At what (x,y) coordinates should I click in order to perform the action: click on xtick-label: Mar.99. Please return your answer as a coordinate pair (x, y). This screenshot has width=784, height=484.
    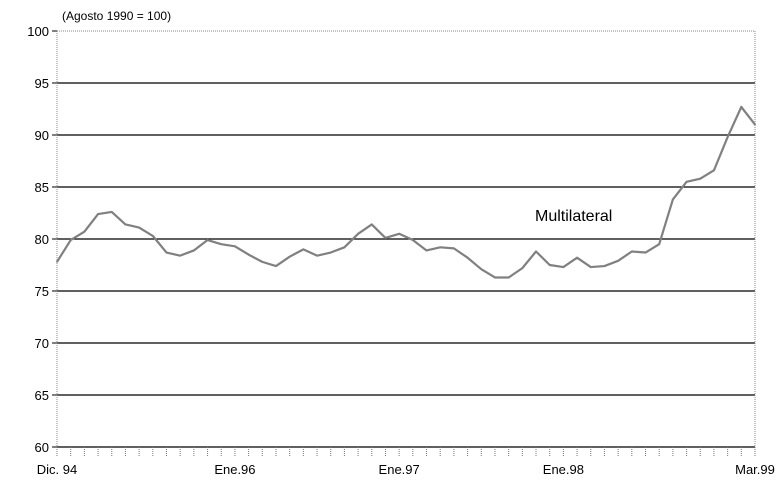
    Looking at the image, I should click on (755, 469).